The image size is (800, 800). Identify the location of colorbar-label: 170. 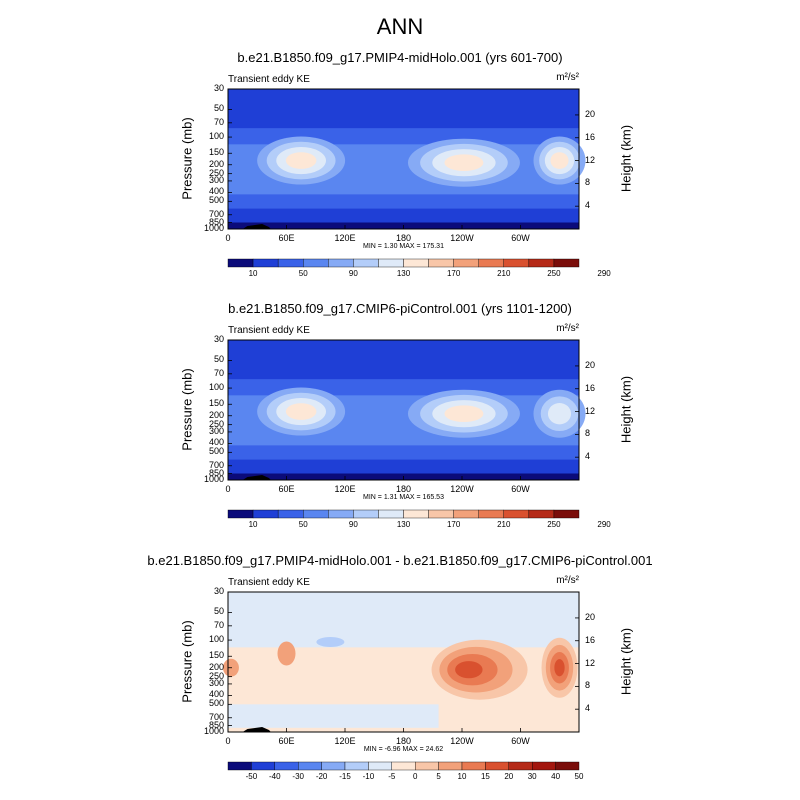
(453, 524).